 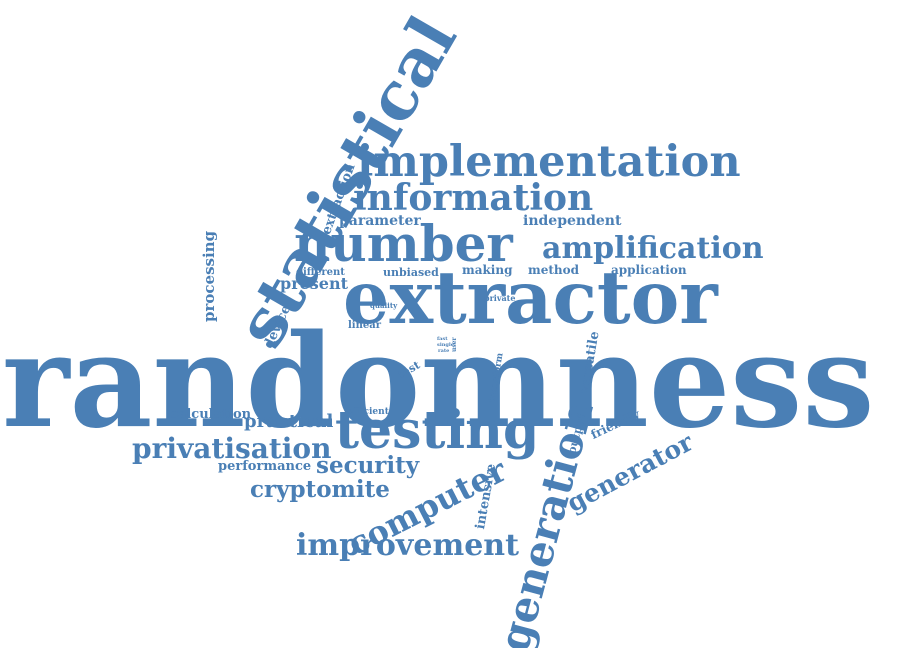 I want to click on word-information: information, so click(x=473, y=198).